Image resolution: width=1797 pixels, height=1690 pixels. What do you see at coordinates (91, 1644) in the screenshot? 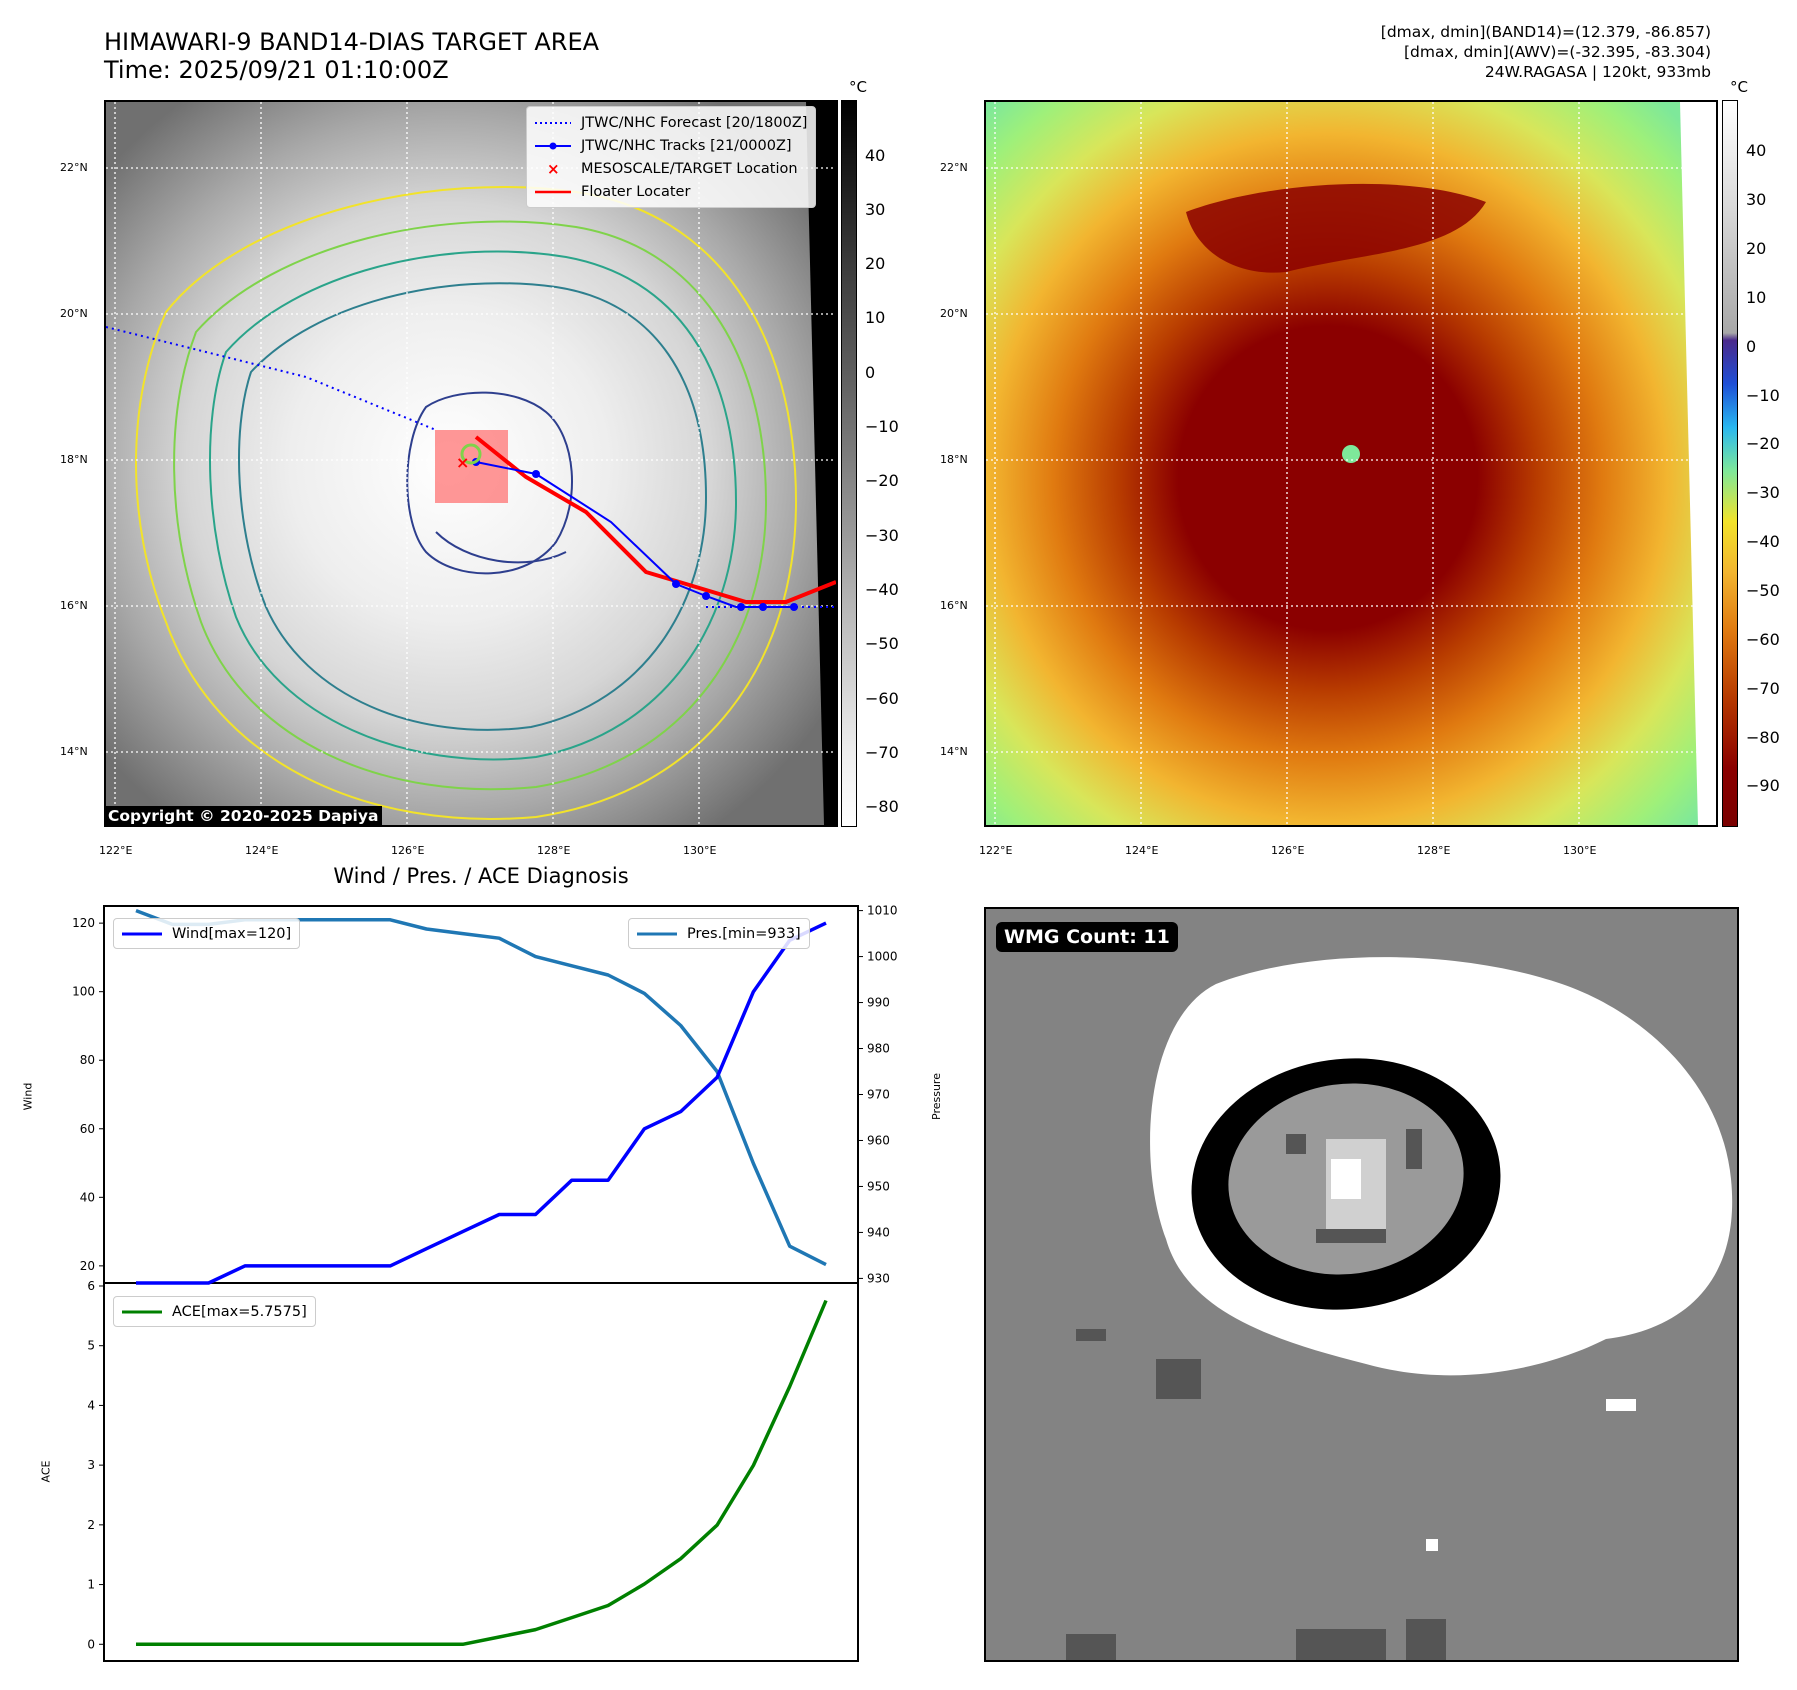
I see `ace-tick-label: 0` at bounding box center [91, 1644].